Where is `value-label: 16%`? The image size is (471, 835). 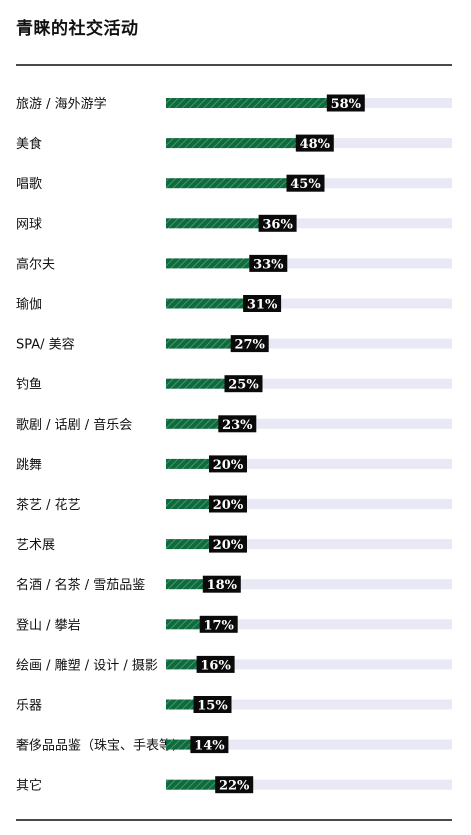
value-label: 16% is located at coordinates (215, 665).